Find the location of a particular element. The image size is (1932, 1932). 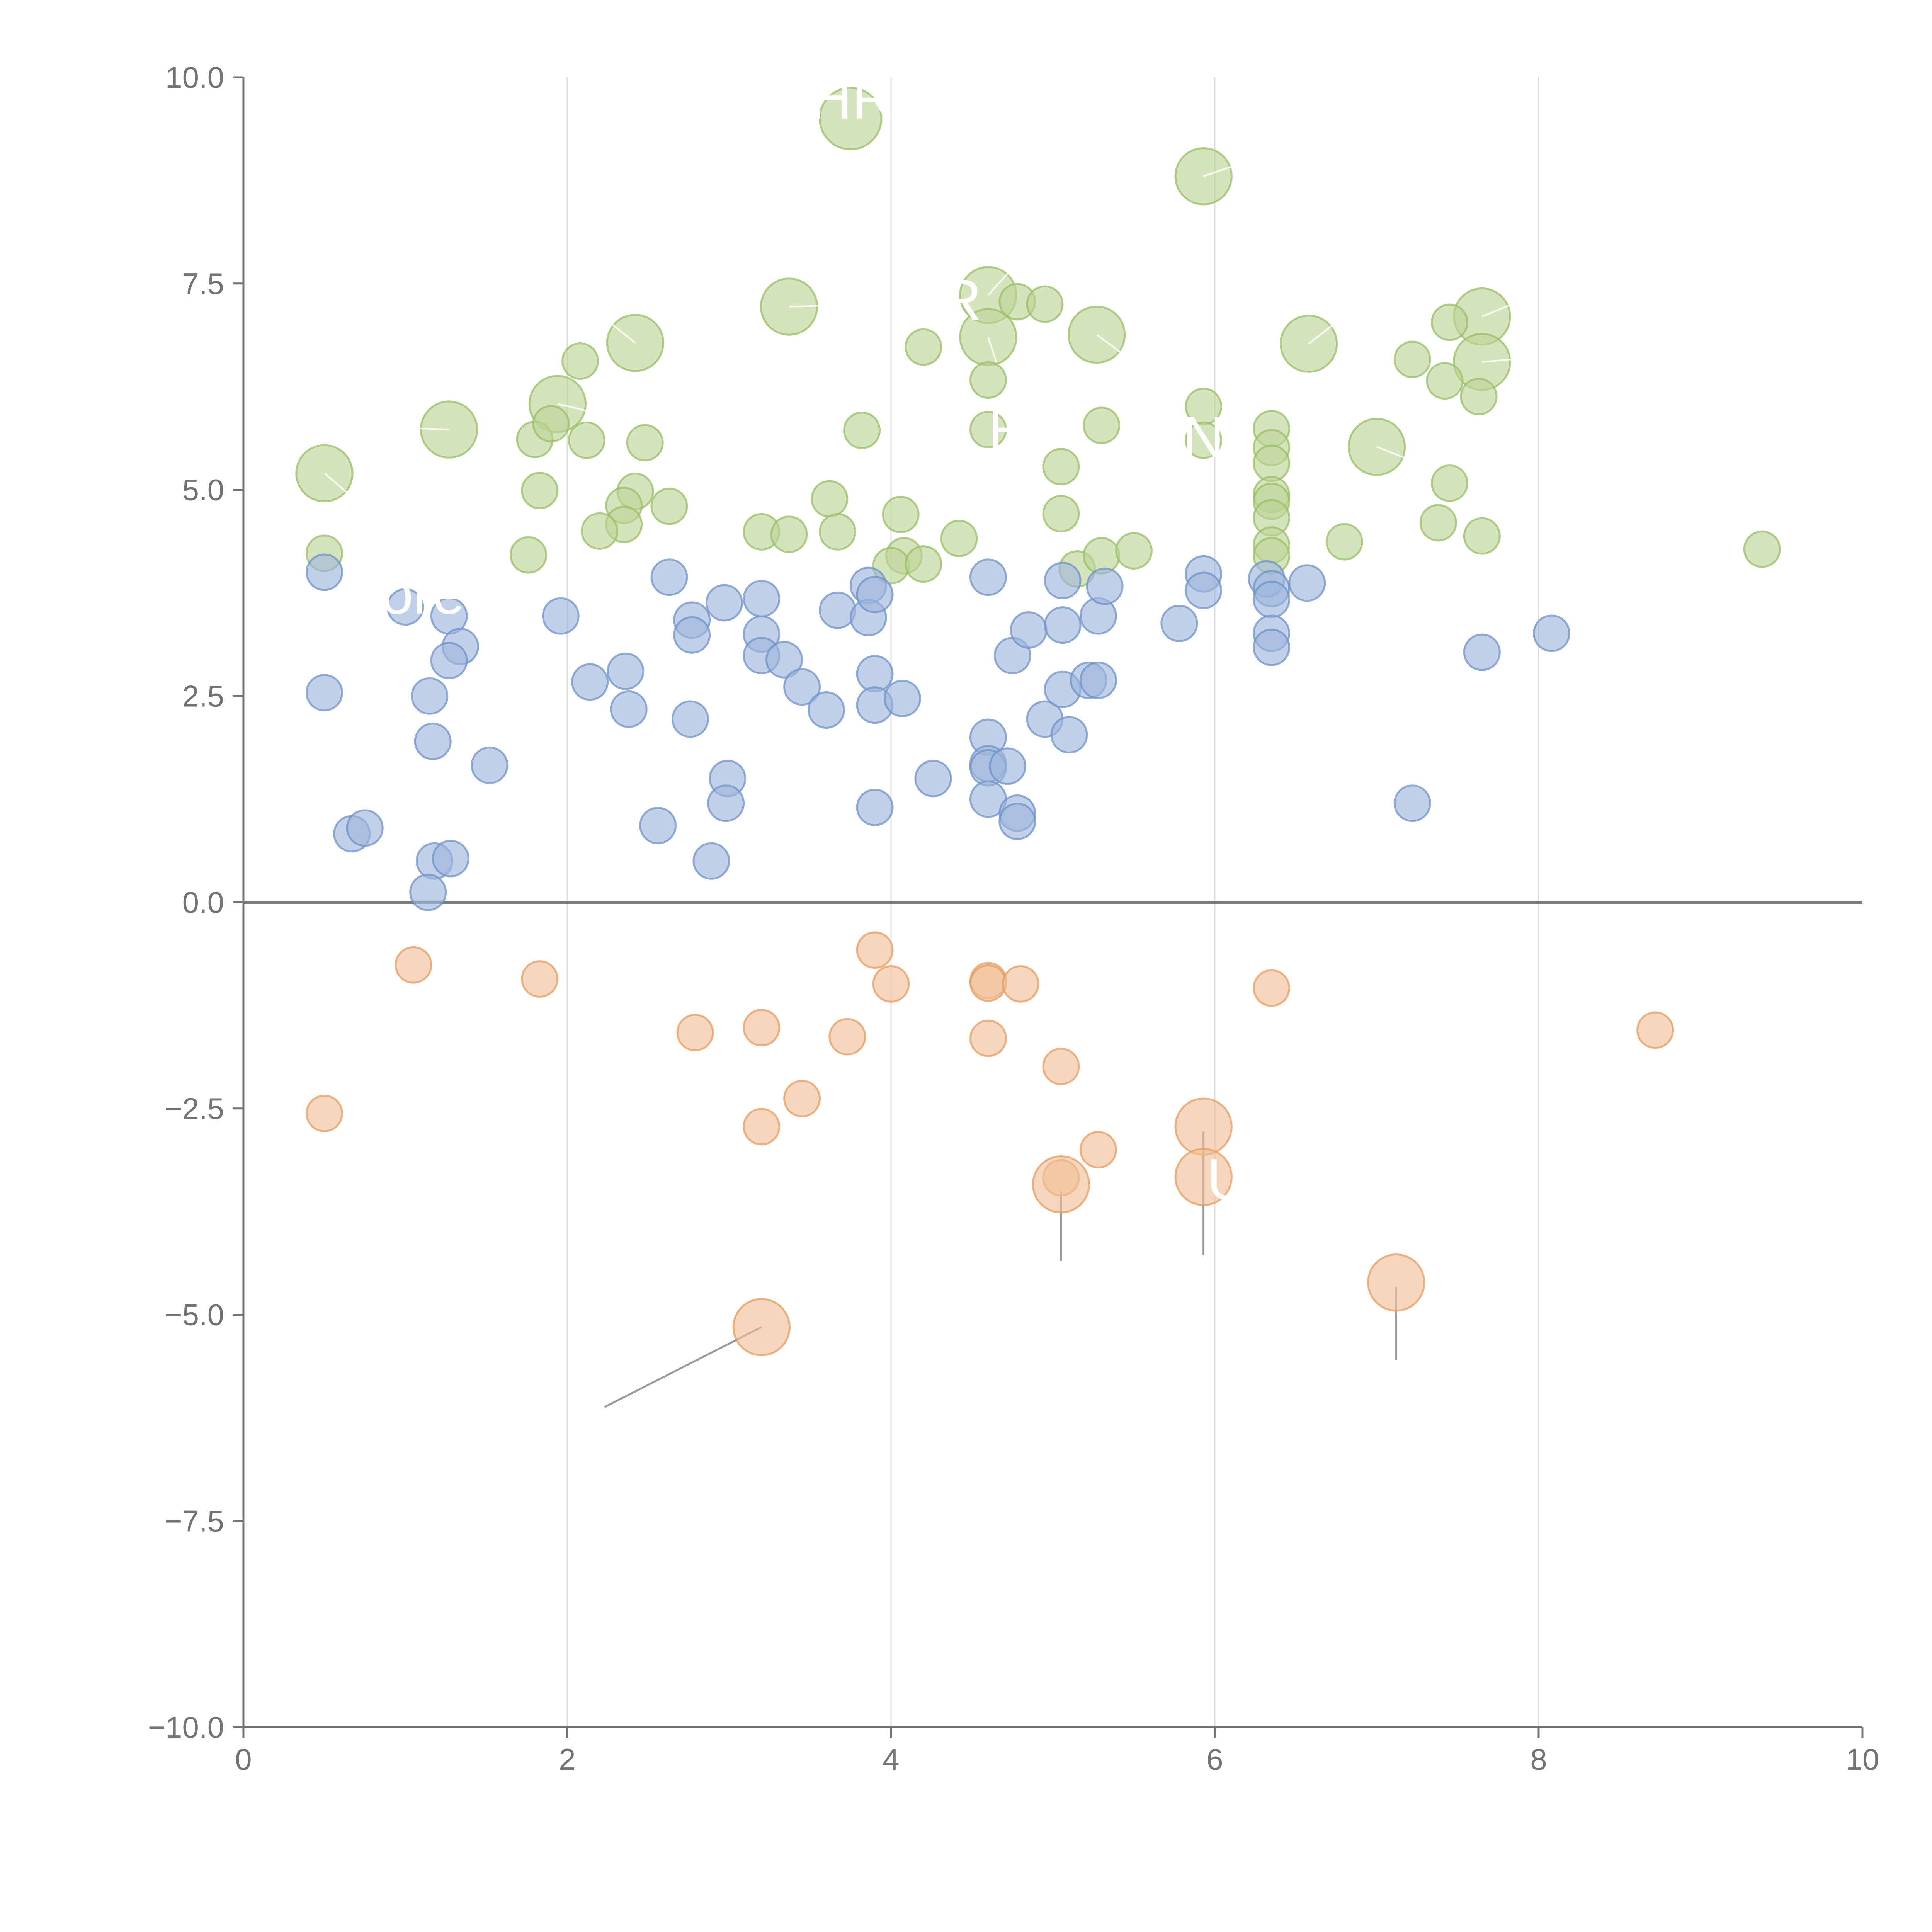

overlay-label-r-upper: R is located at coordinates (961, 300).